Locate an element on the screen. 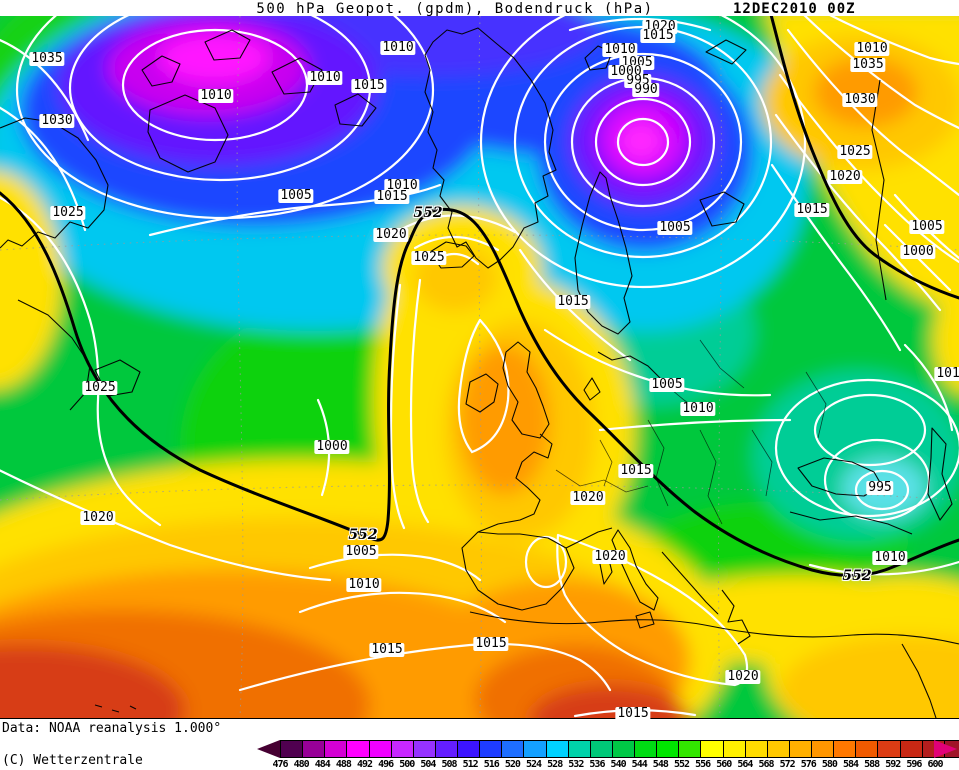  colorbar-tick: 520 is located at coordinates (512, 764).